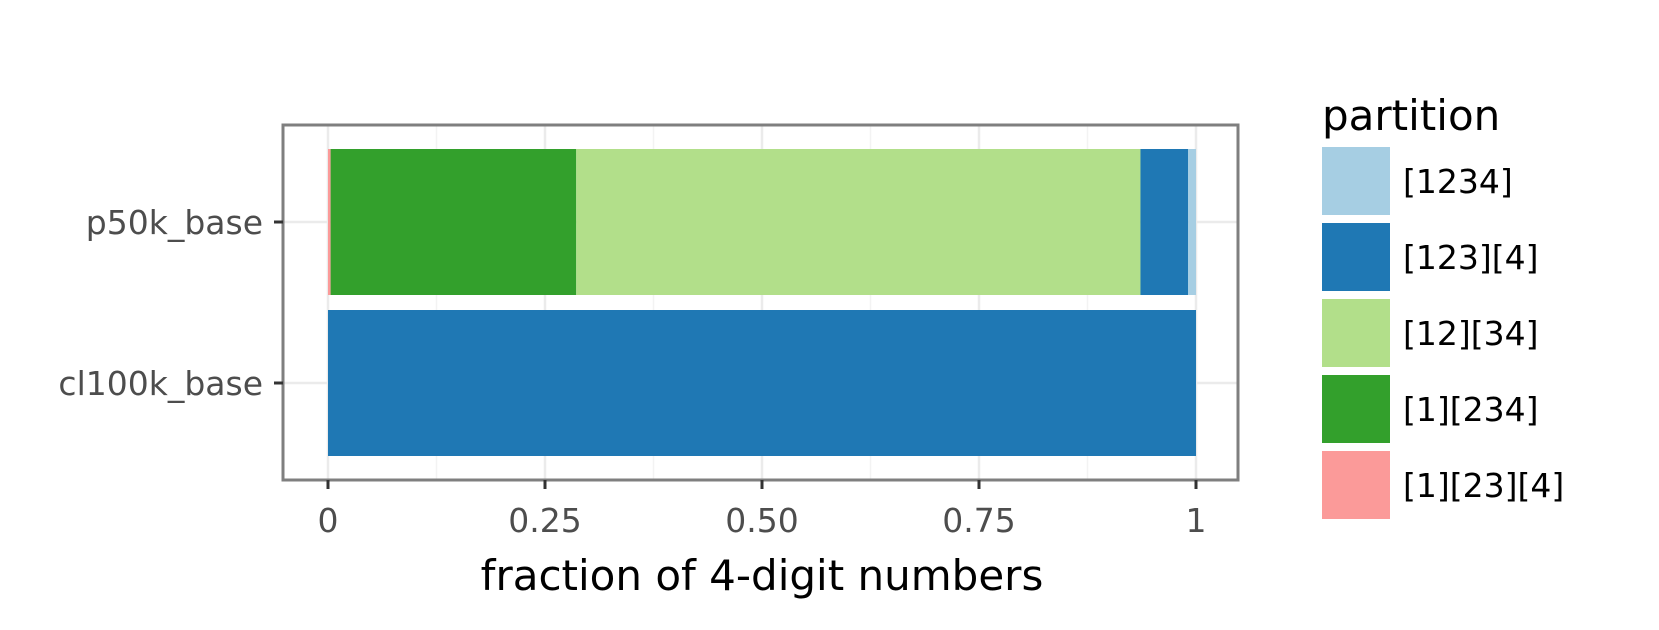 This screenshot has height=630, width=1659. Describe the element at coordinates (978, 520) in the screenshot. I see `x-tick-label: 0.75` at that location.